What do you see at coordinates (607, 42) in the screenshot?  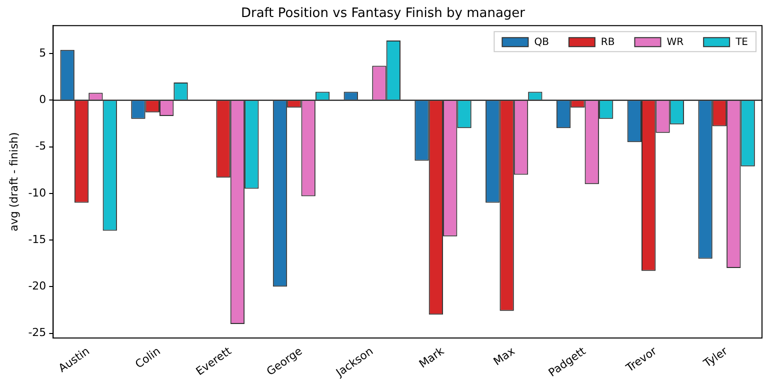 I see `legend-label: RB` at bounding box center [607, 42].